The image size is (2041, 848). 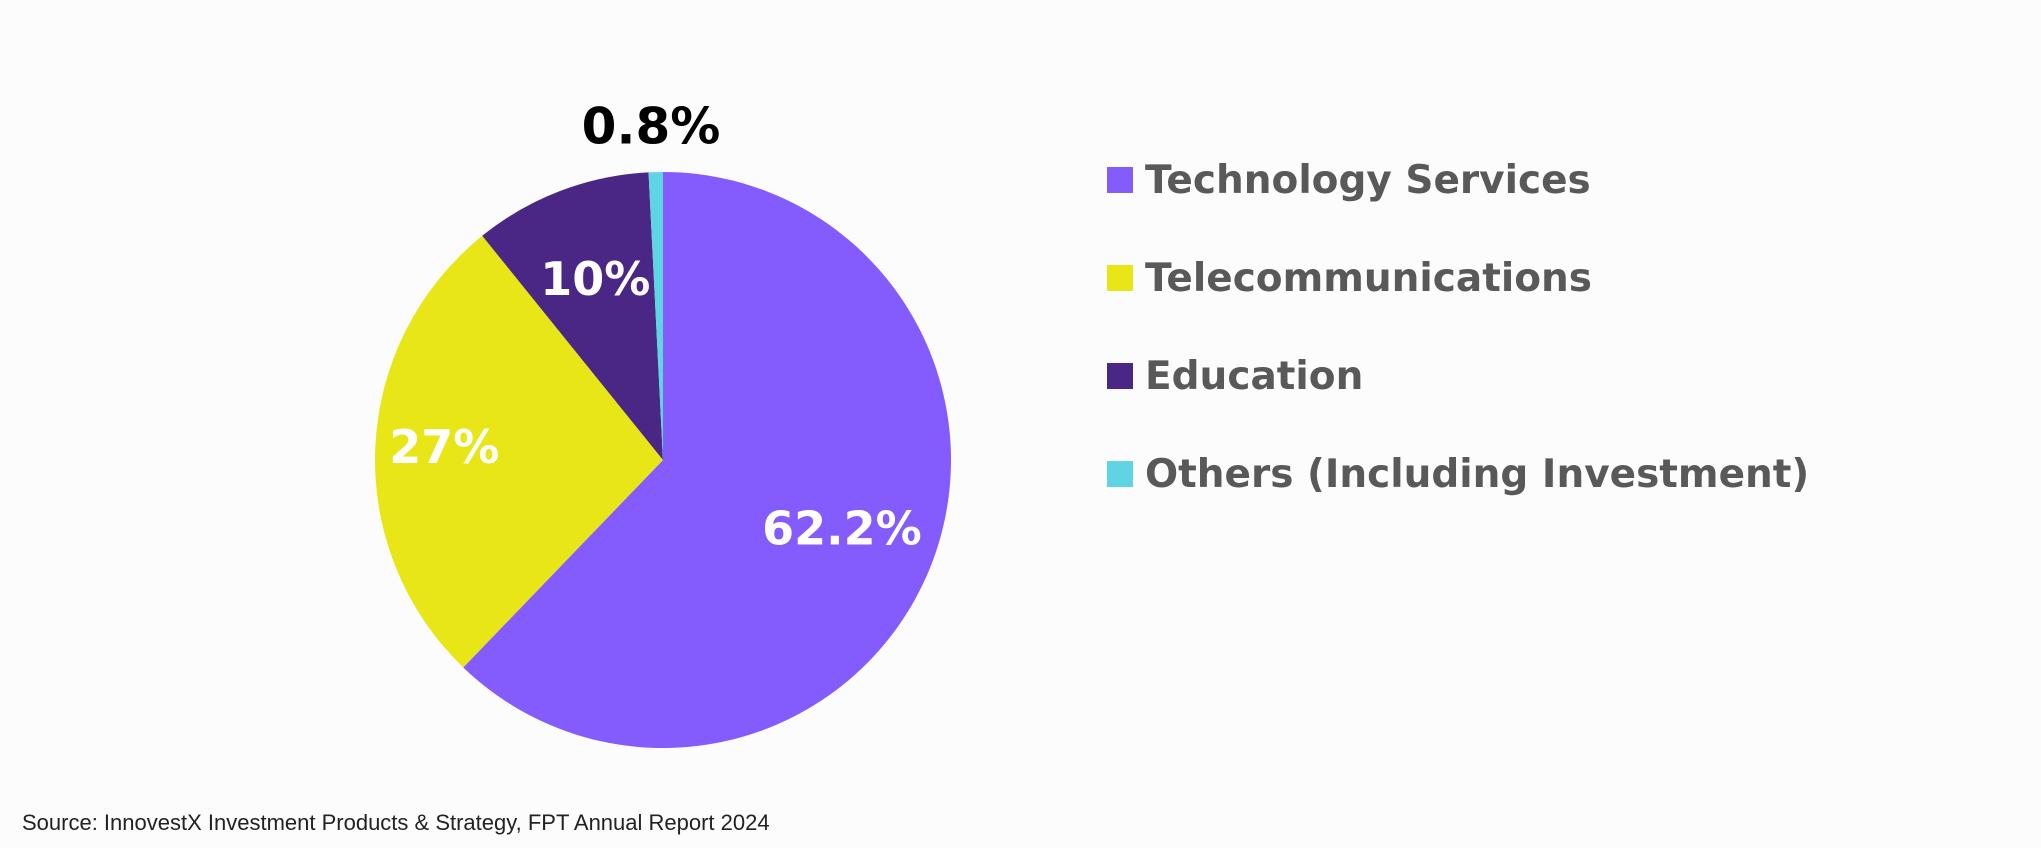 I want to click on pie-slice-telecommunications, so click(x=518, y=451).